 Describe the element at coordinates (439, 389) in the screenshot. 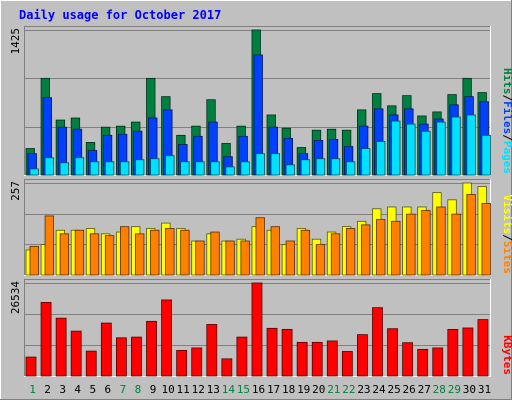

I see `day-label-28: 28` at that location.